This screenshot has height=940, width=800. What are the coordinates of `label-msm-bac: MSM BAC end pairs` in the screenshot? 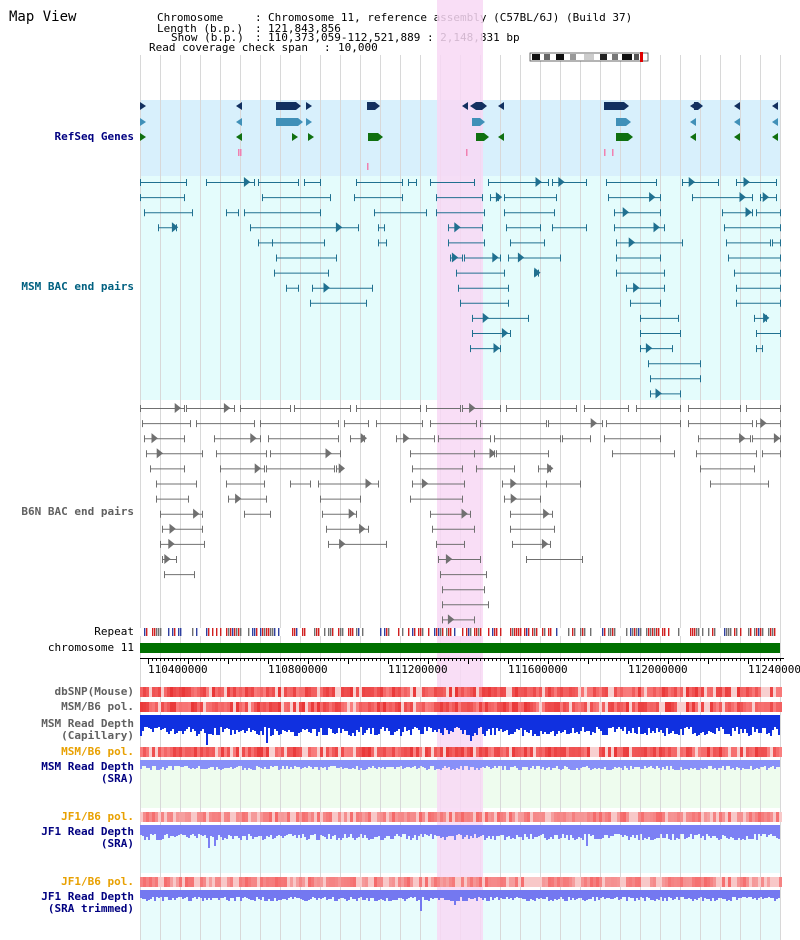 It's located at (77, 286).